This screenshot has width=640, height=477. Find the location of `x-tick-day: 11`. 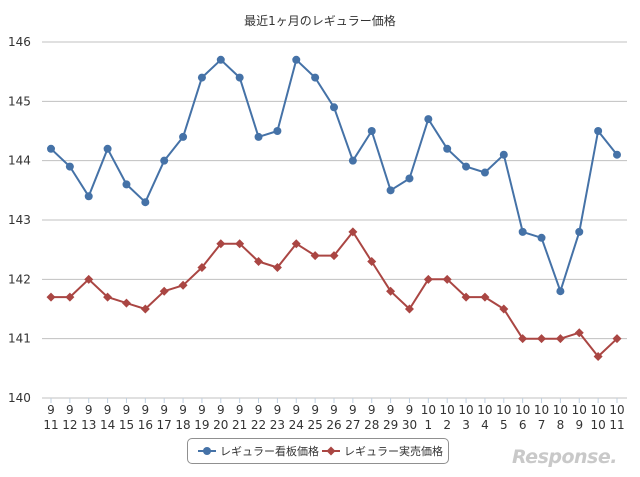

x-tick-day: 11 is located at coordinates (50, 425).